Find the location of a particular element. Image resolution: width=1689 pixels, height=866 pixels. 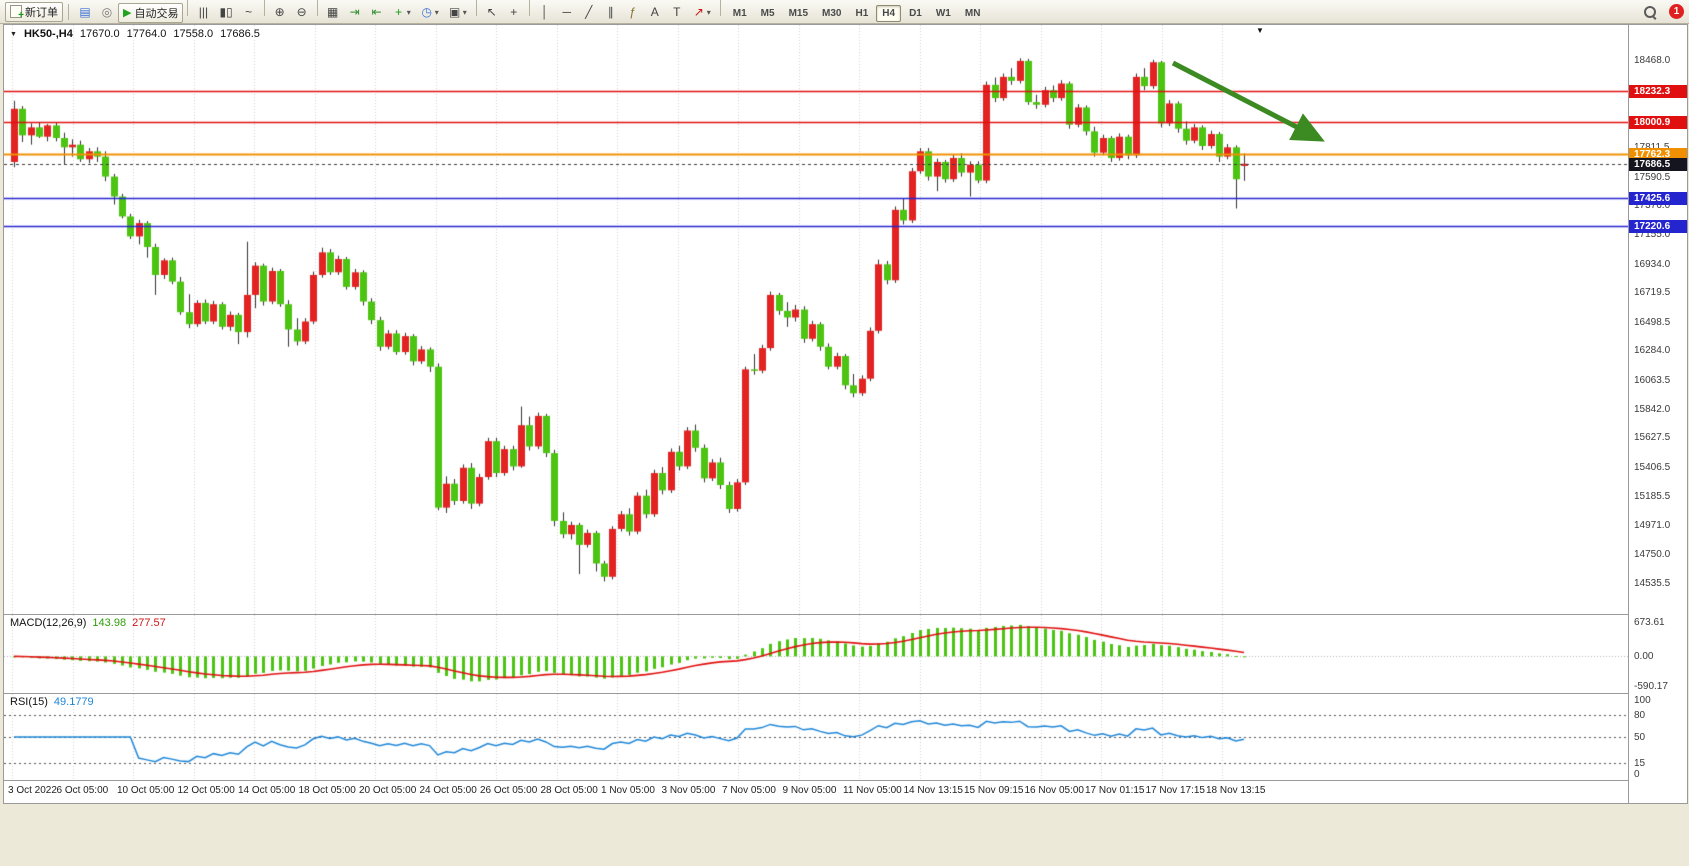

channel-button: ∥ is located at coordinates (611, 12).